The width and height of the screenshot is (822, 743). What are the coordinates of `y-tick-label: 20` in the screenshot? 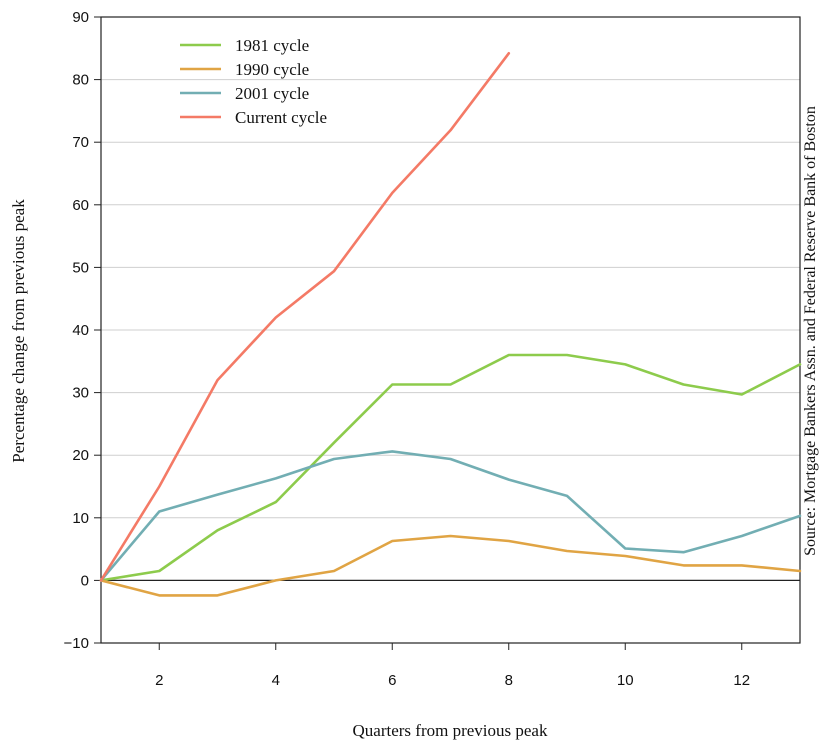 It's located at (80, 455).